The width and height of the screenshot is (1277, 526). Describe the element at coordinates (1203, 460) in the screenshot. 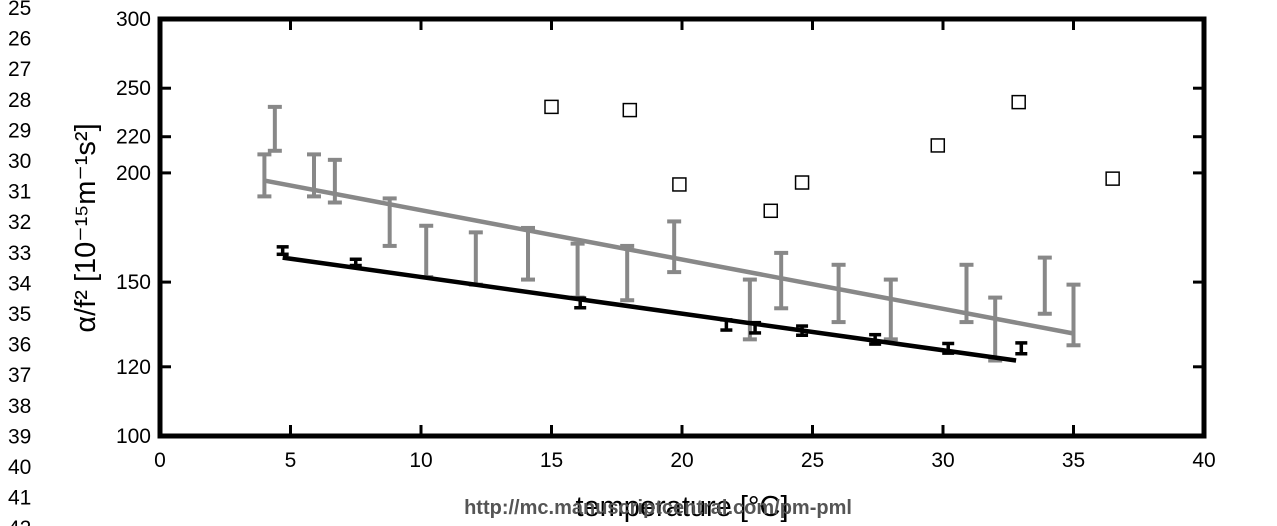

I see `x-tick-label: 40` at that location.